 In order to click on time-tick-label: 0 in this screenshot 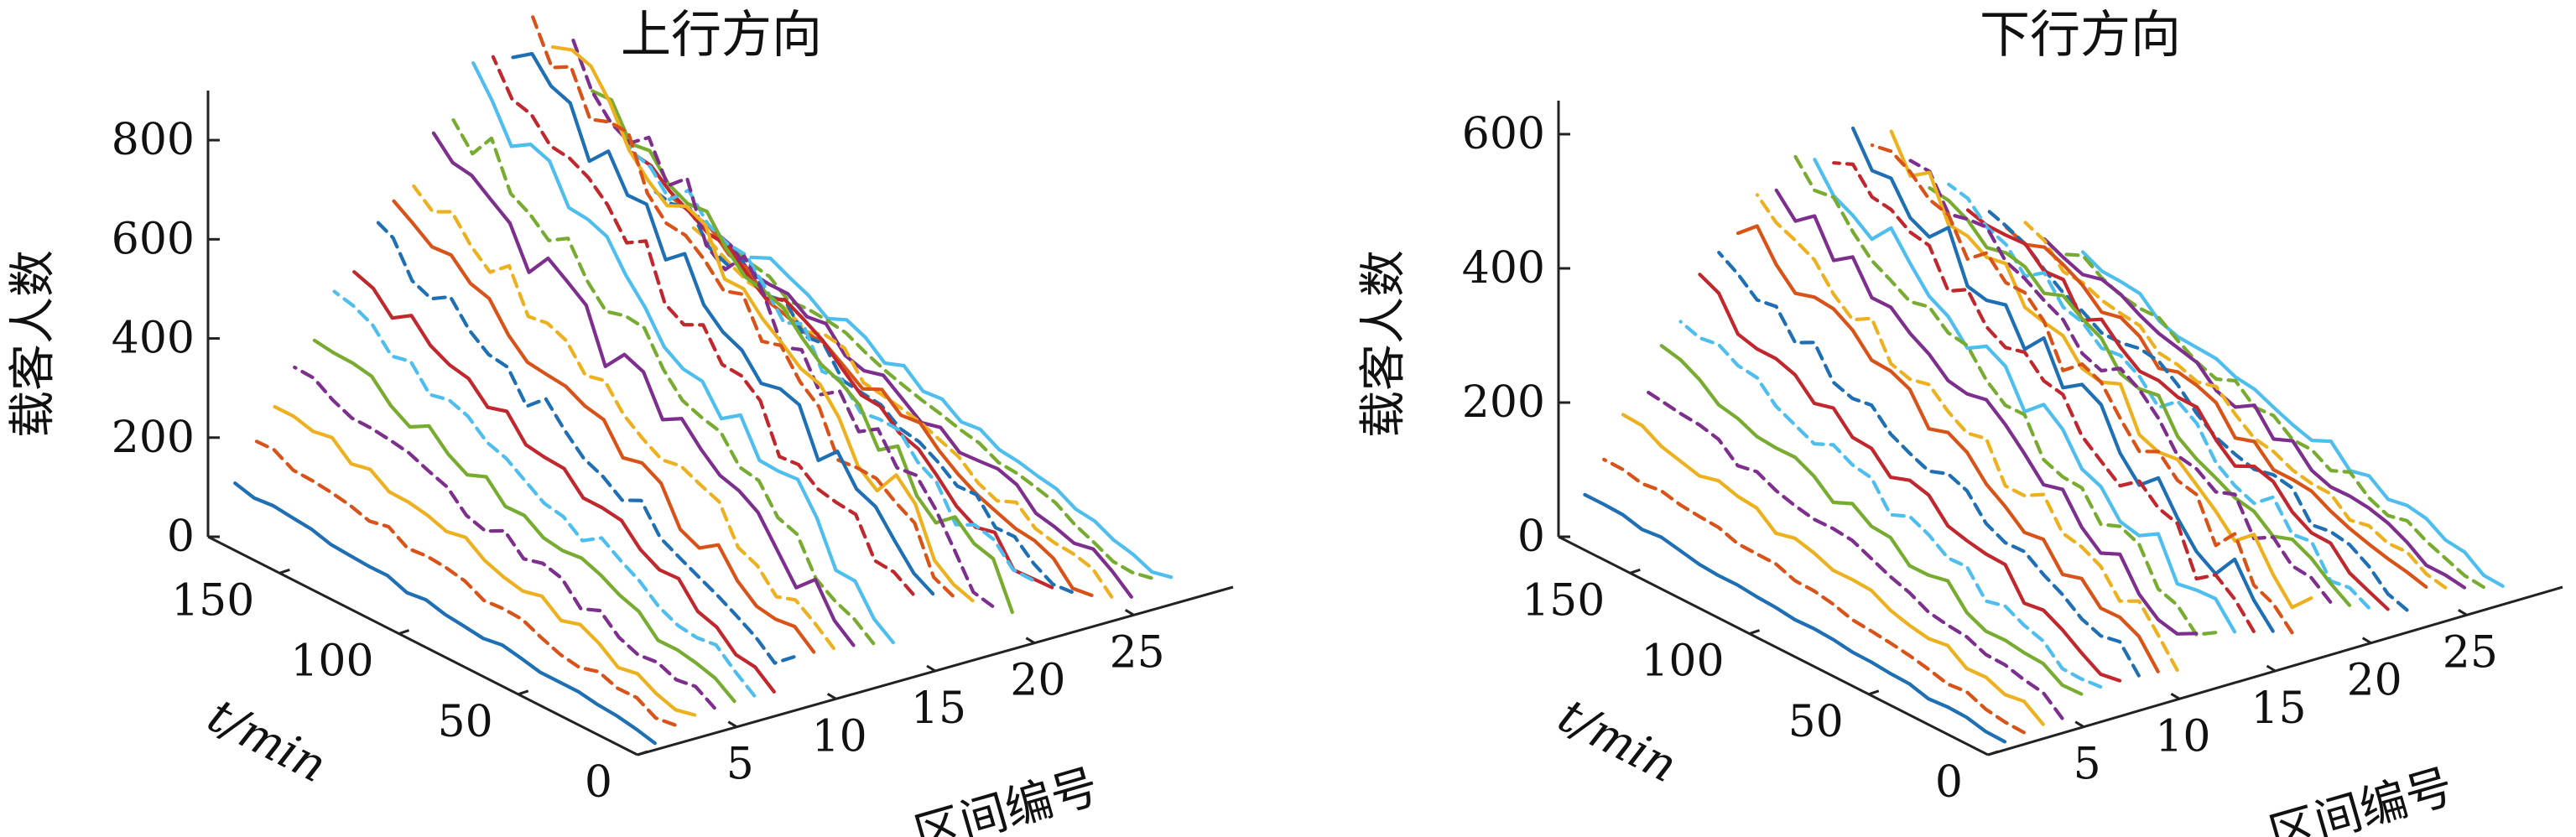, I will do `click(1949, 782)`.